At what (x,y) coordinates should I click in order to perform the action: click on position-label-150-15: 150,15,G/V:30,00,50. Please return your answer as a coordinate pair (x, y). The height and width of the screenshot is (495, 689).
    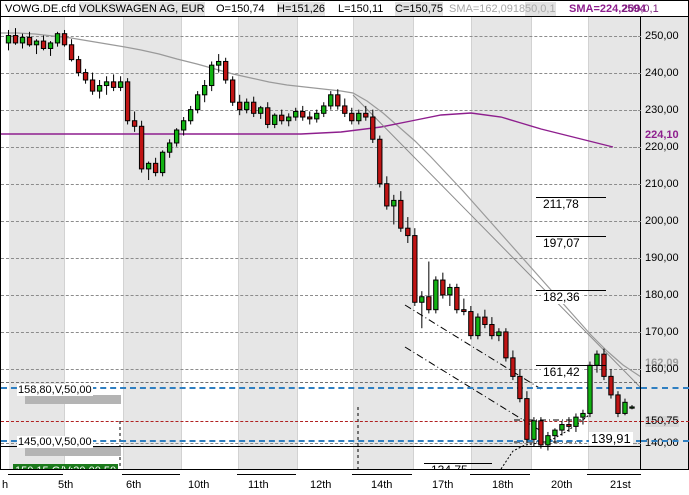
    Looking at the image, I should click on (66, 466).